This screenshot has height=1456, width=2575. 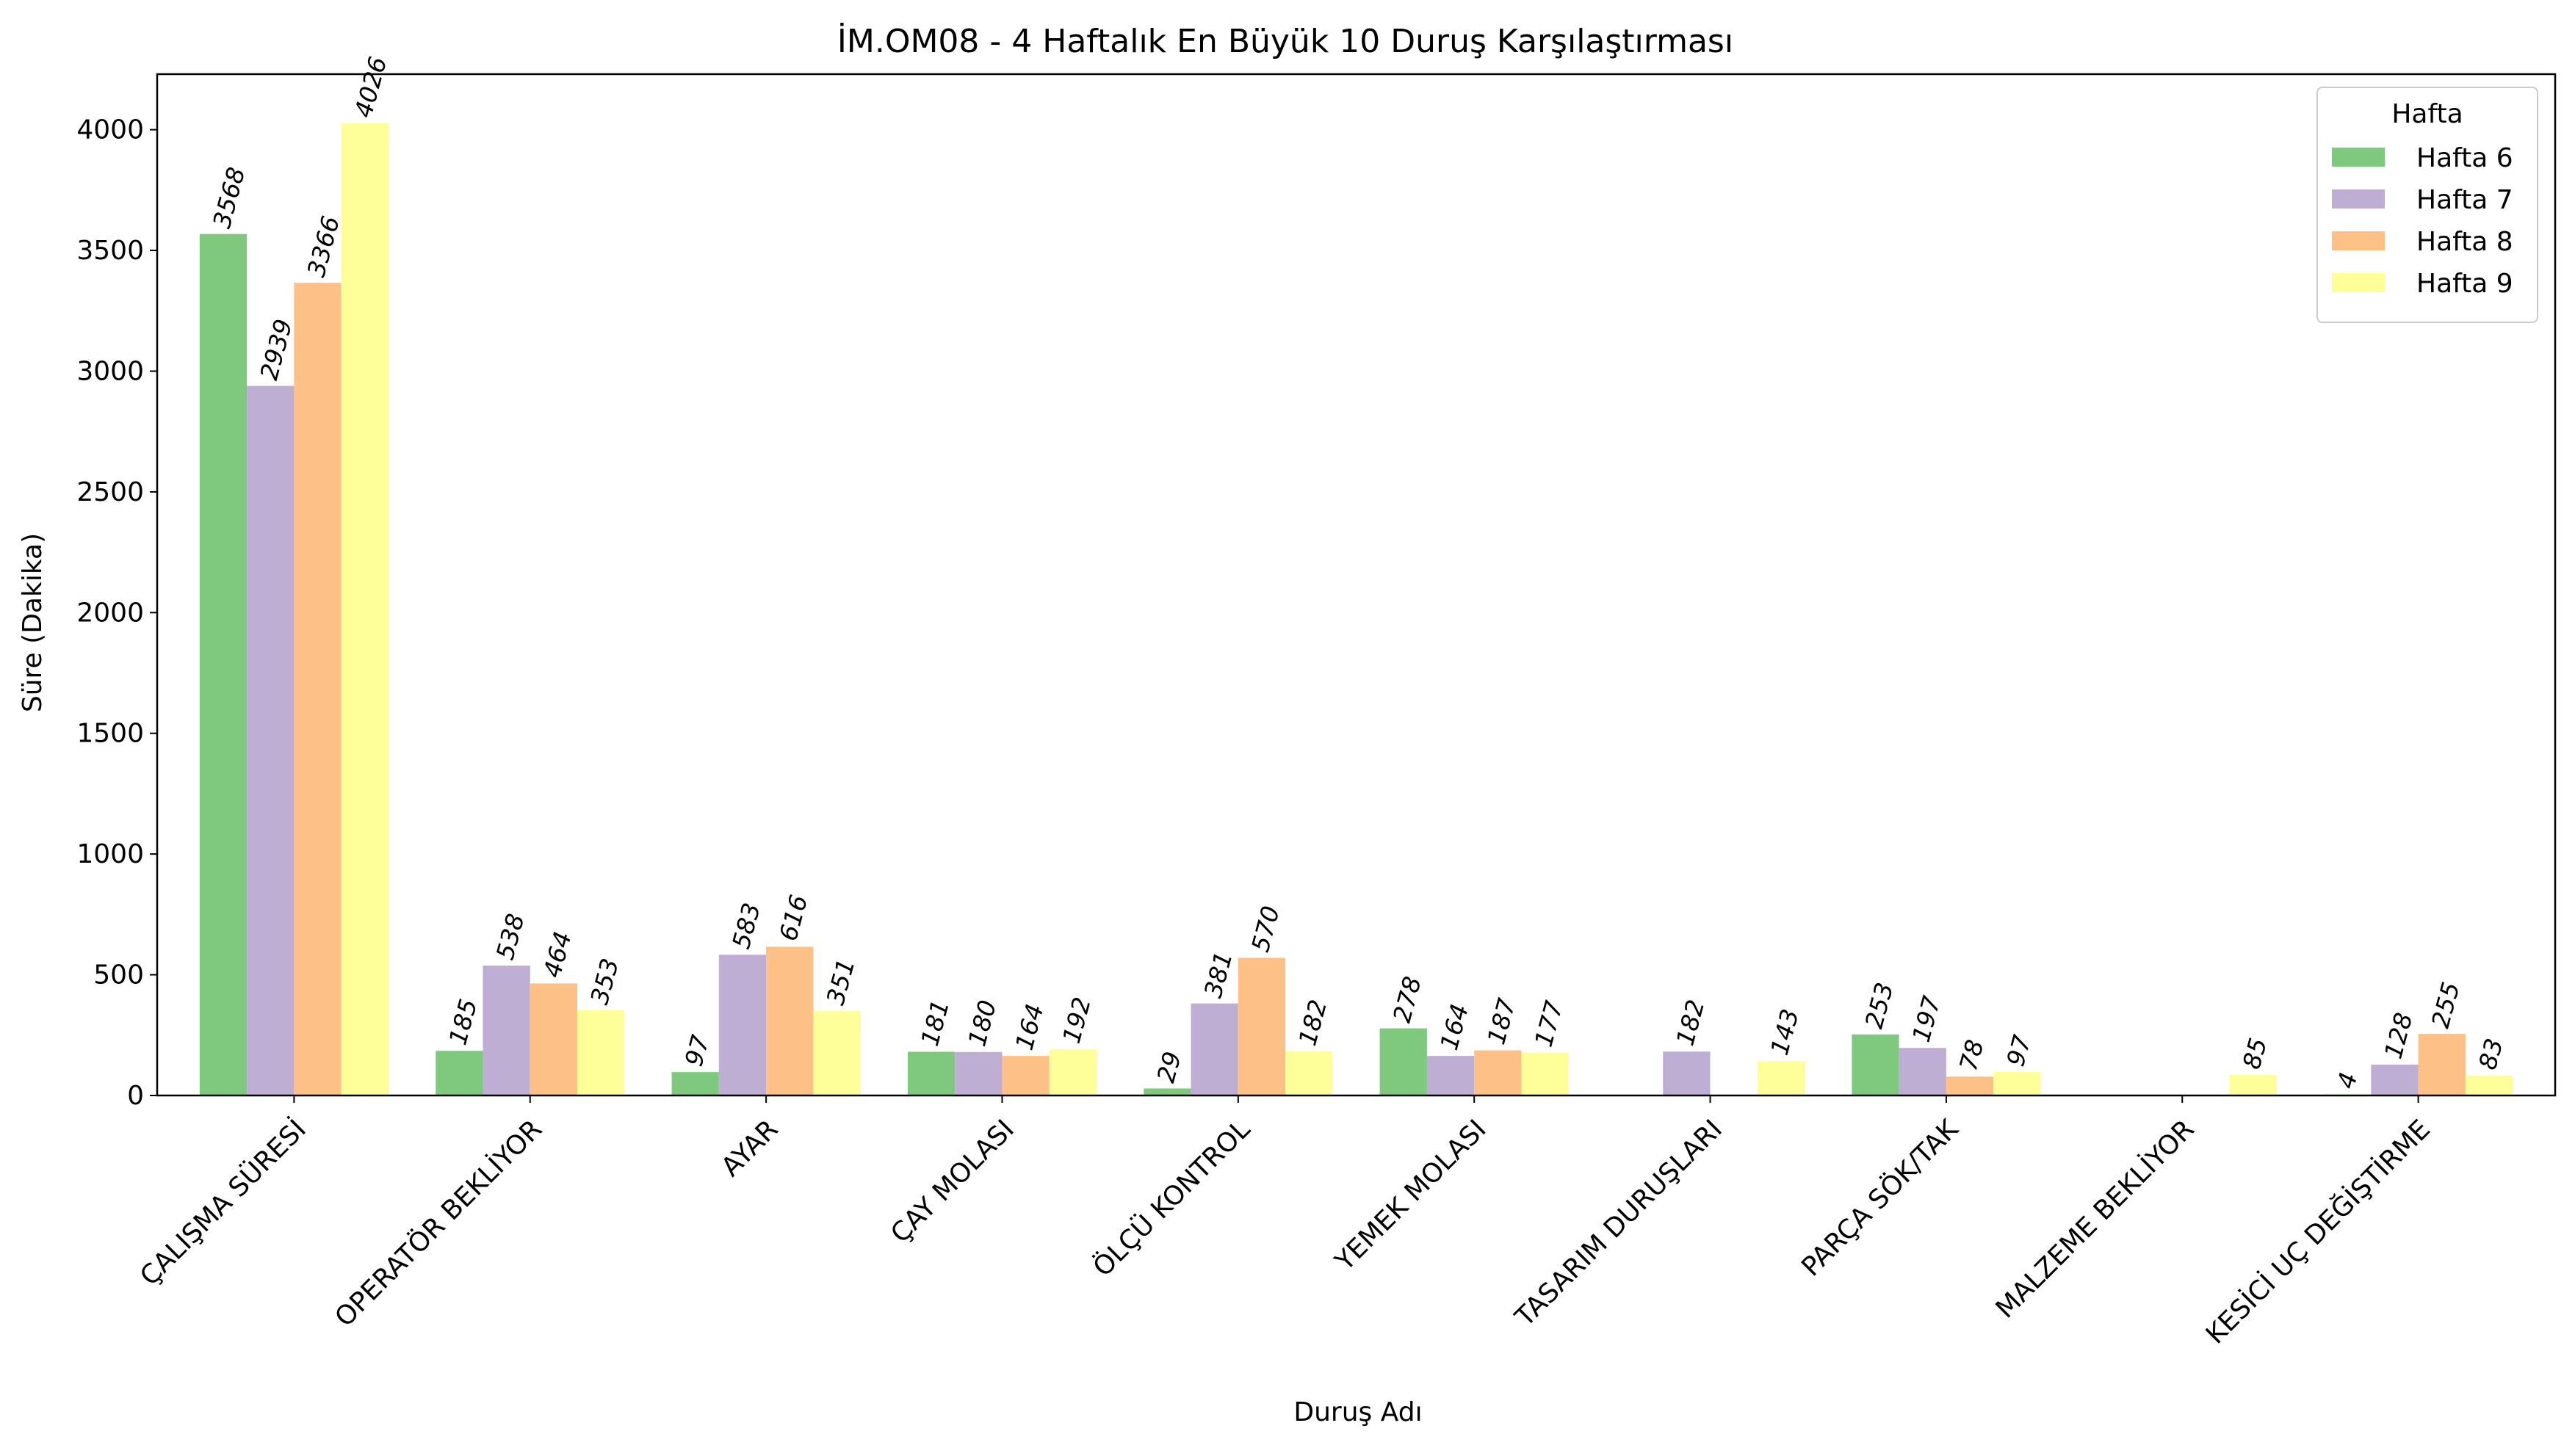 What do you see at coordinates (110, 492) in the screenshot?
I see `y-tick-label: 2500` at bounding box center [110, 492].